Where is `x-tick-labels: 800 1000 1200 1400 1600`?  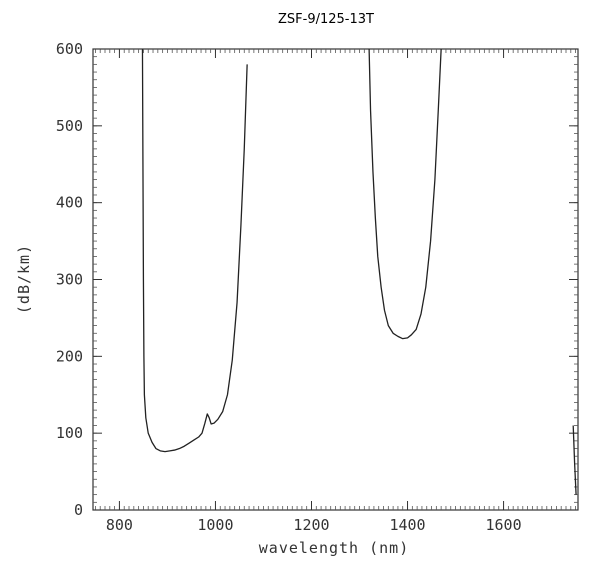
x-tick-labels: 800 1000 1200 1400 1600 is located at coordinates (314, 525).